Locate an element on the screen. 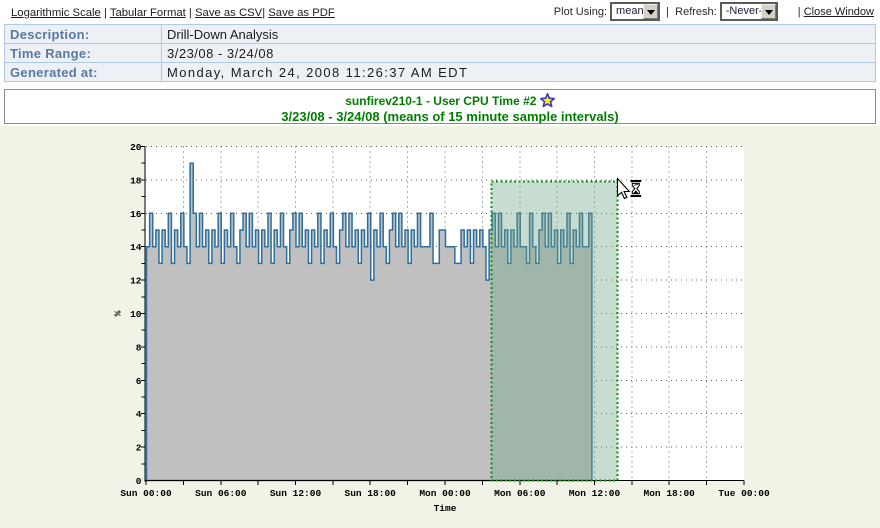 This screenshot has width=880, height=528. svg-text: Mon 12:00 is located at coordinates (595, 493).